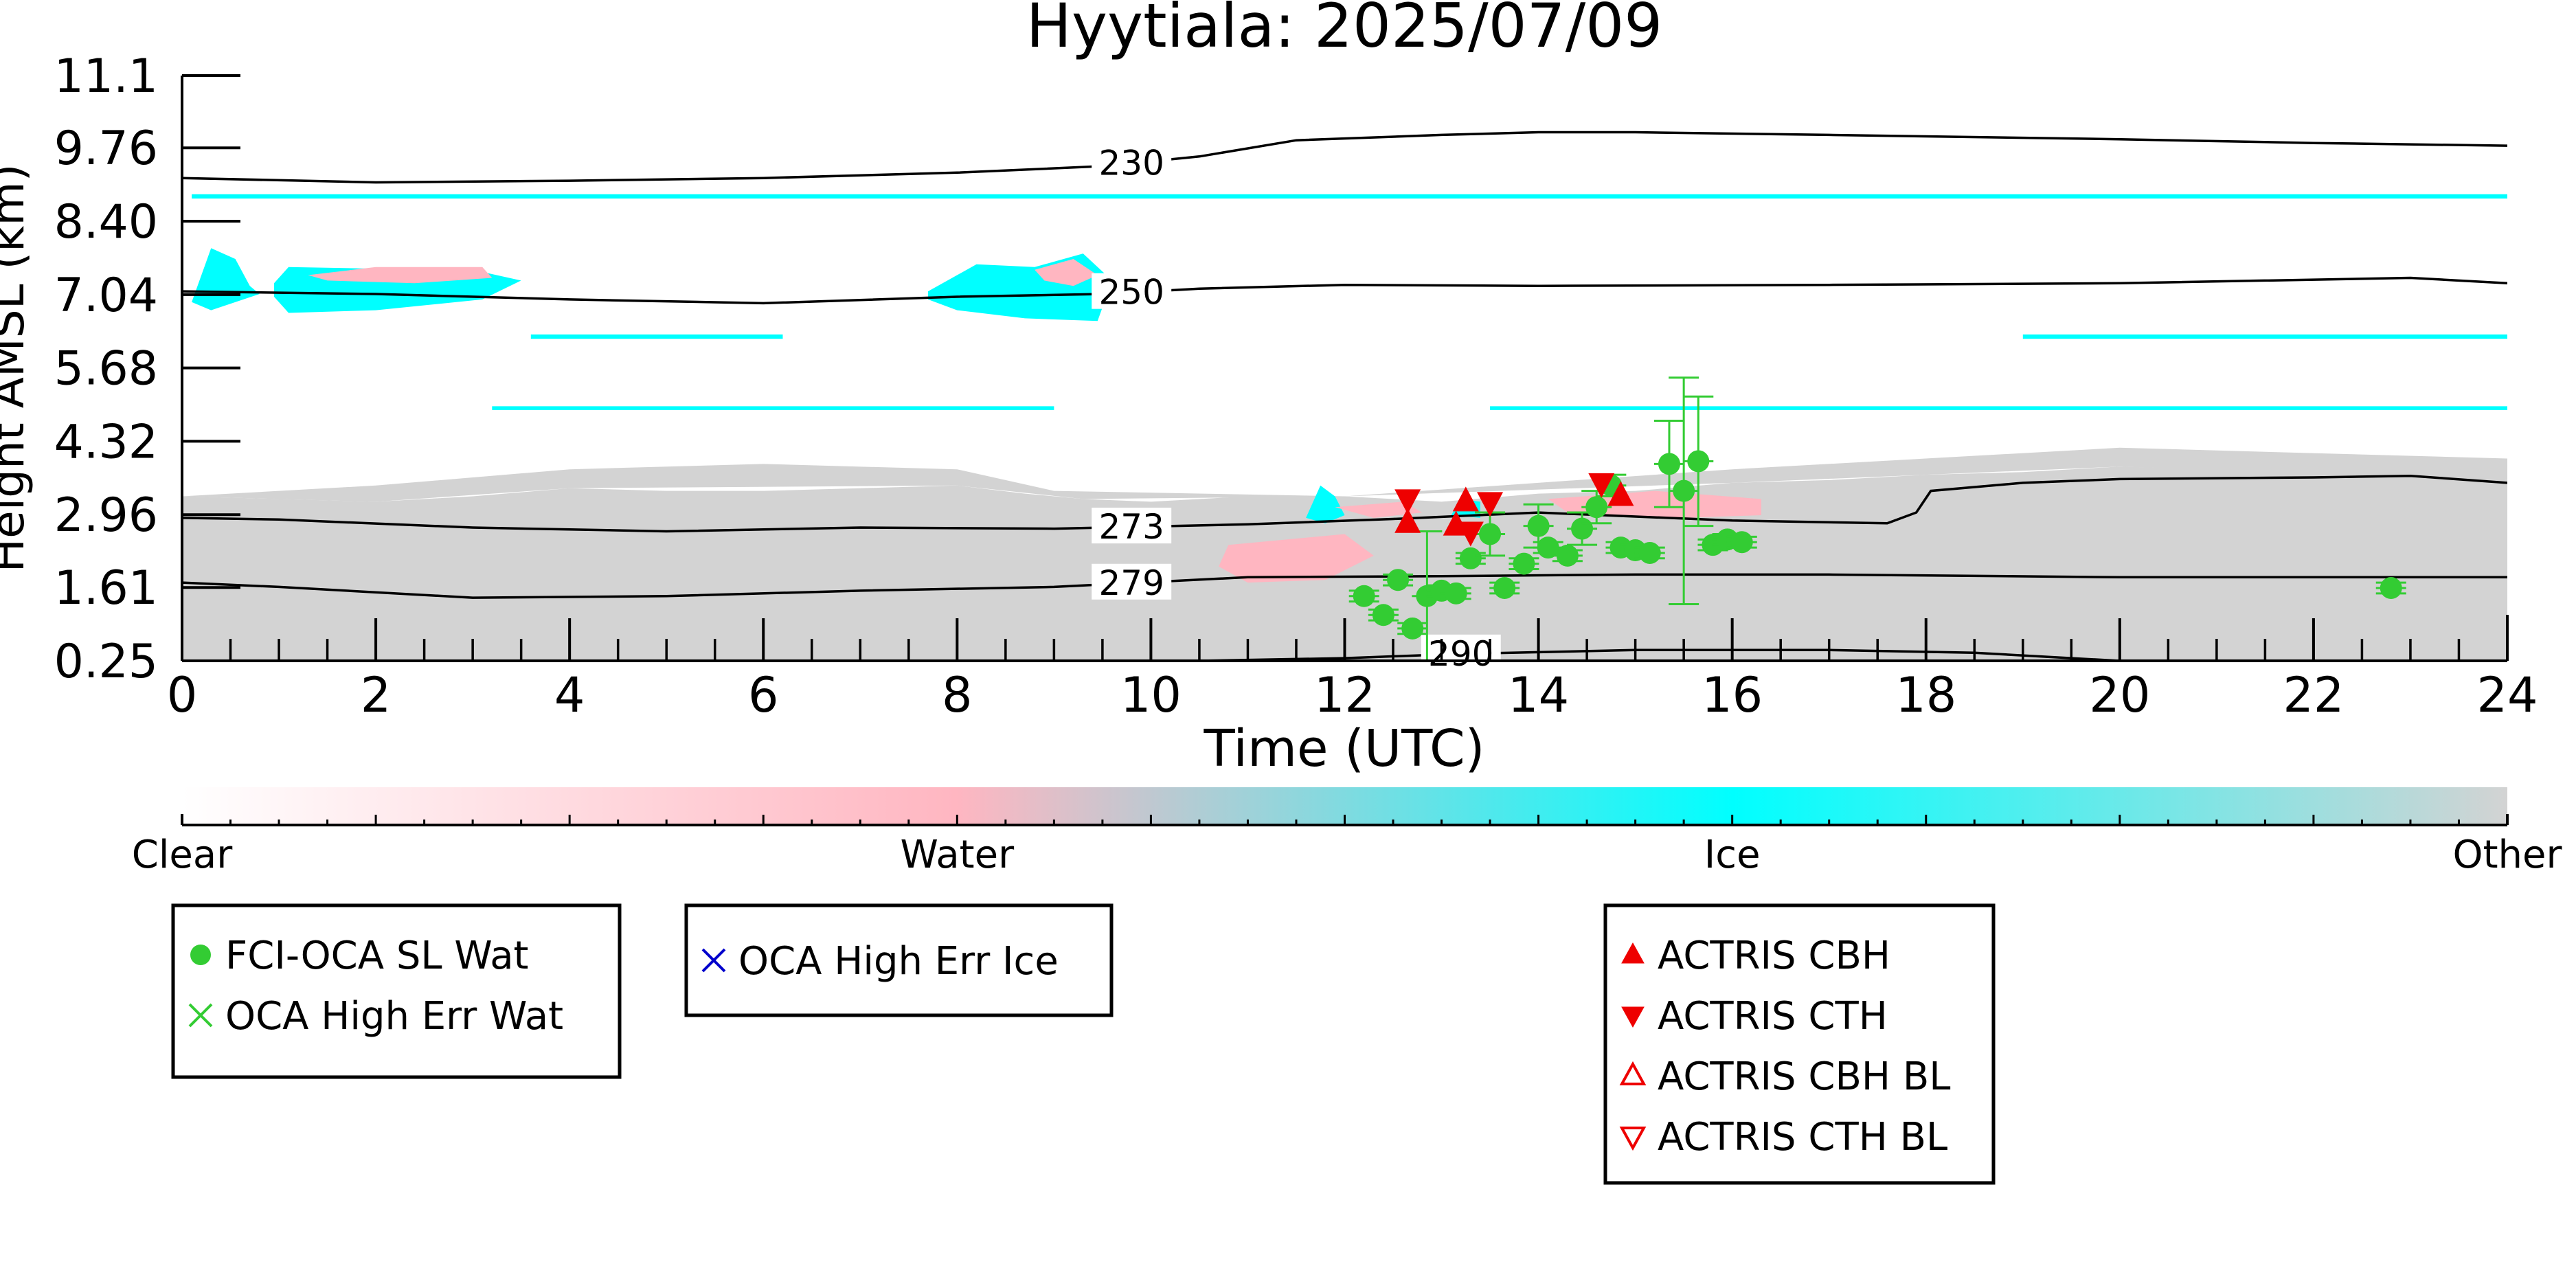 This screenshot has width=2576, height=1288. Describe the element at coordinates (957, 695) in the screenshot. I see `x-tick-label: 8` at that location.